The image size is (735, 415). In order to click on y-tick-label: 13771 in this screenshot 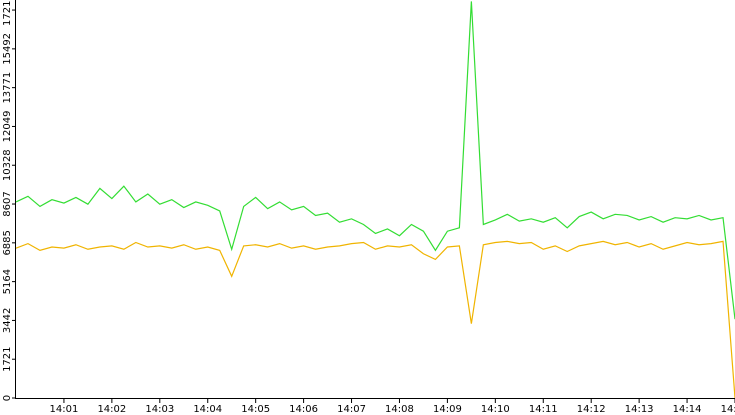, I will do `click(7, 88)`.